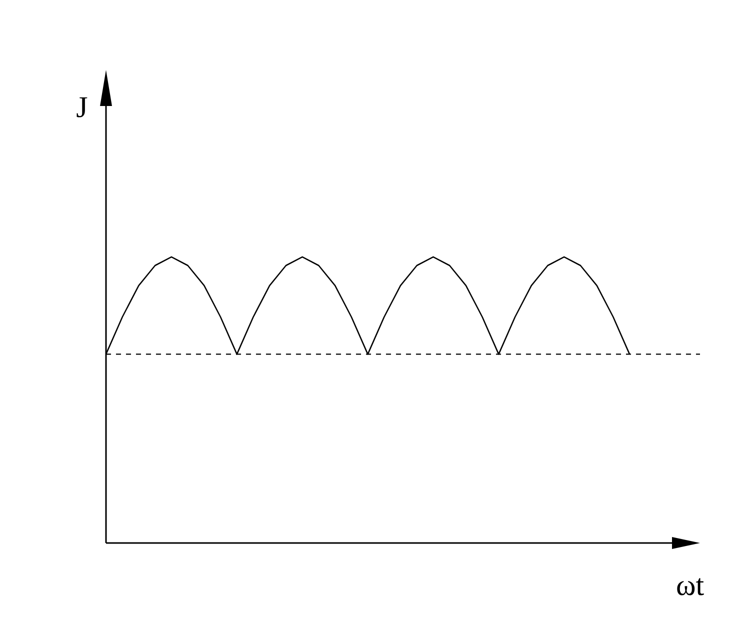 The image size is (746, 638). What do you see at coordinates (82, 107) in the screenshot?
I see `y-axis-title: J` at bounding box center [82, 107].